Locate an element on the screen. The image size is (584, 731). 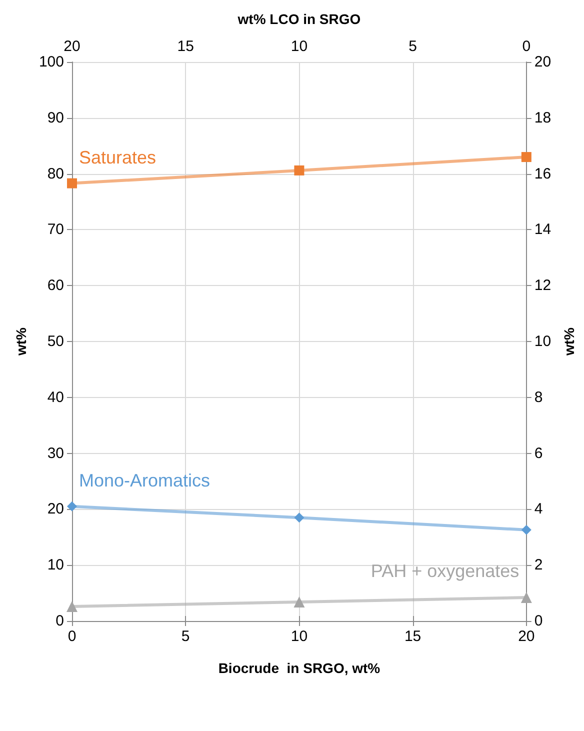
y2-tick-label: 18 is located at coordinates (543, 117).